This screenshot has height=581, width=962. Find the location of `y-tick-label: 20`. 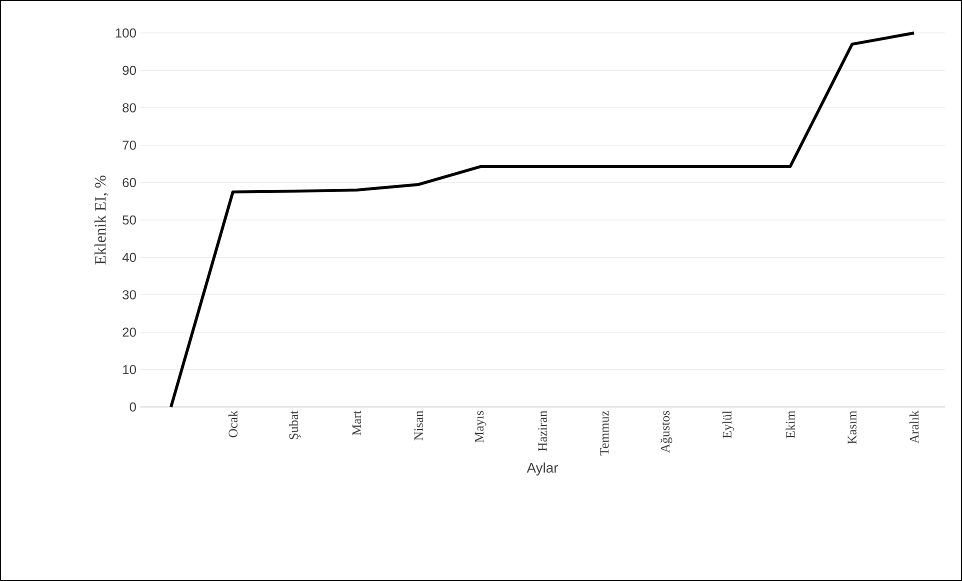

y-tick-label: 20 is located at coordinates (129, 332).